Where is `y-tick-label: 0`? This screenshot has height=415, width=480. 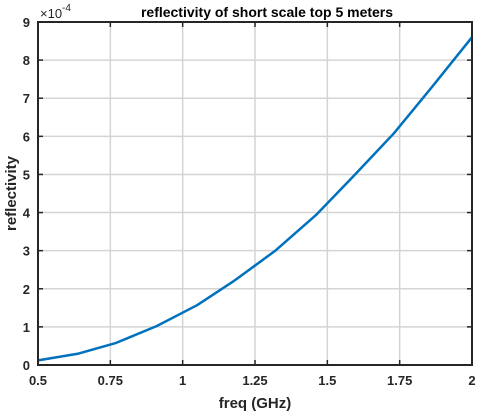
y-tick-label: 0 is located at coordinates (26, 365).